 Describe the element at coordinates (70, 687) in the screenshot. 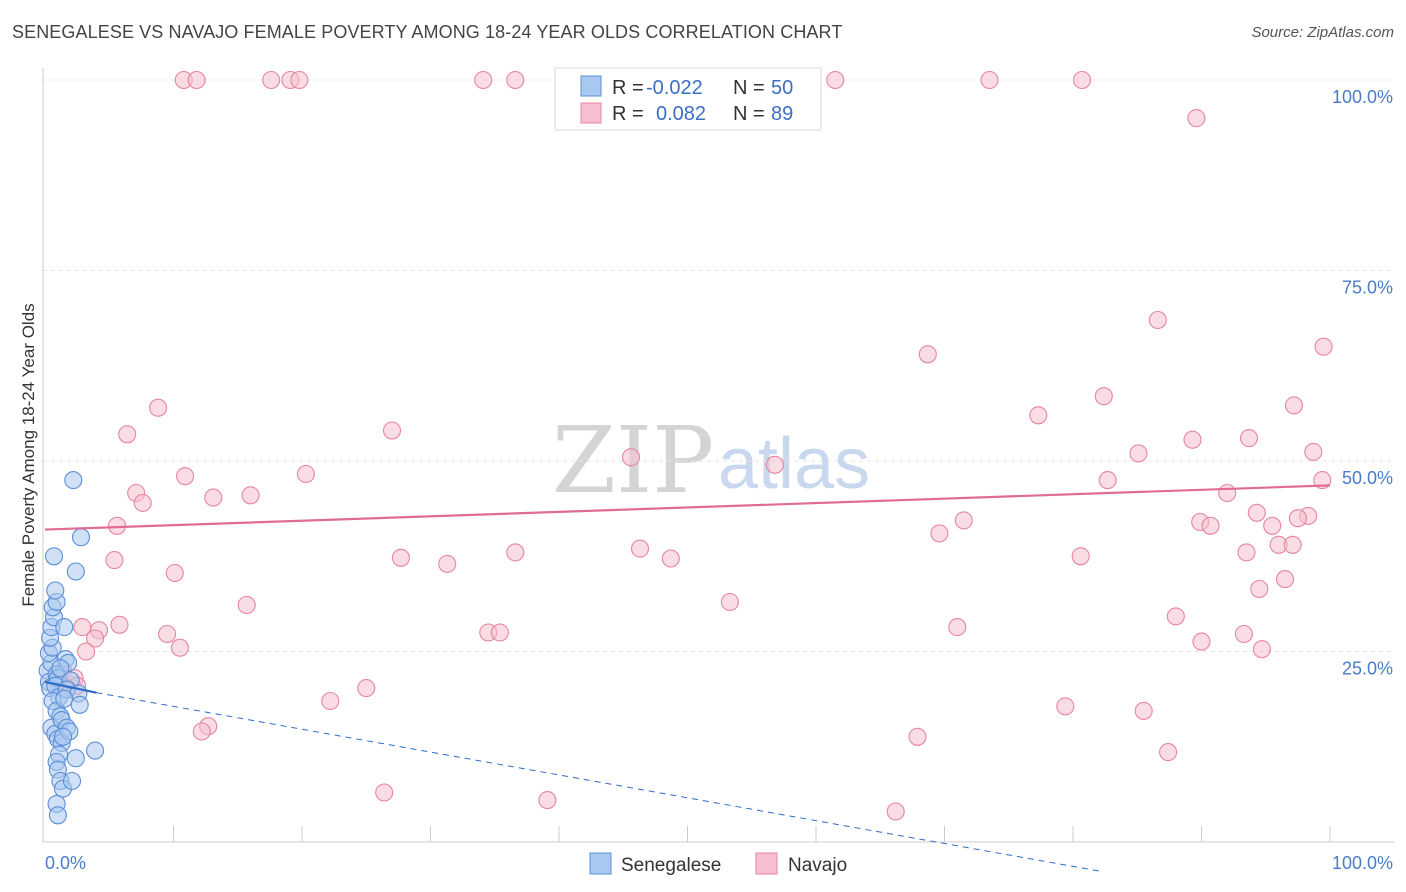

I see `senegalese-trend-line` at that location.